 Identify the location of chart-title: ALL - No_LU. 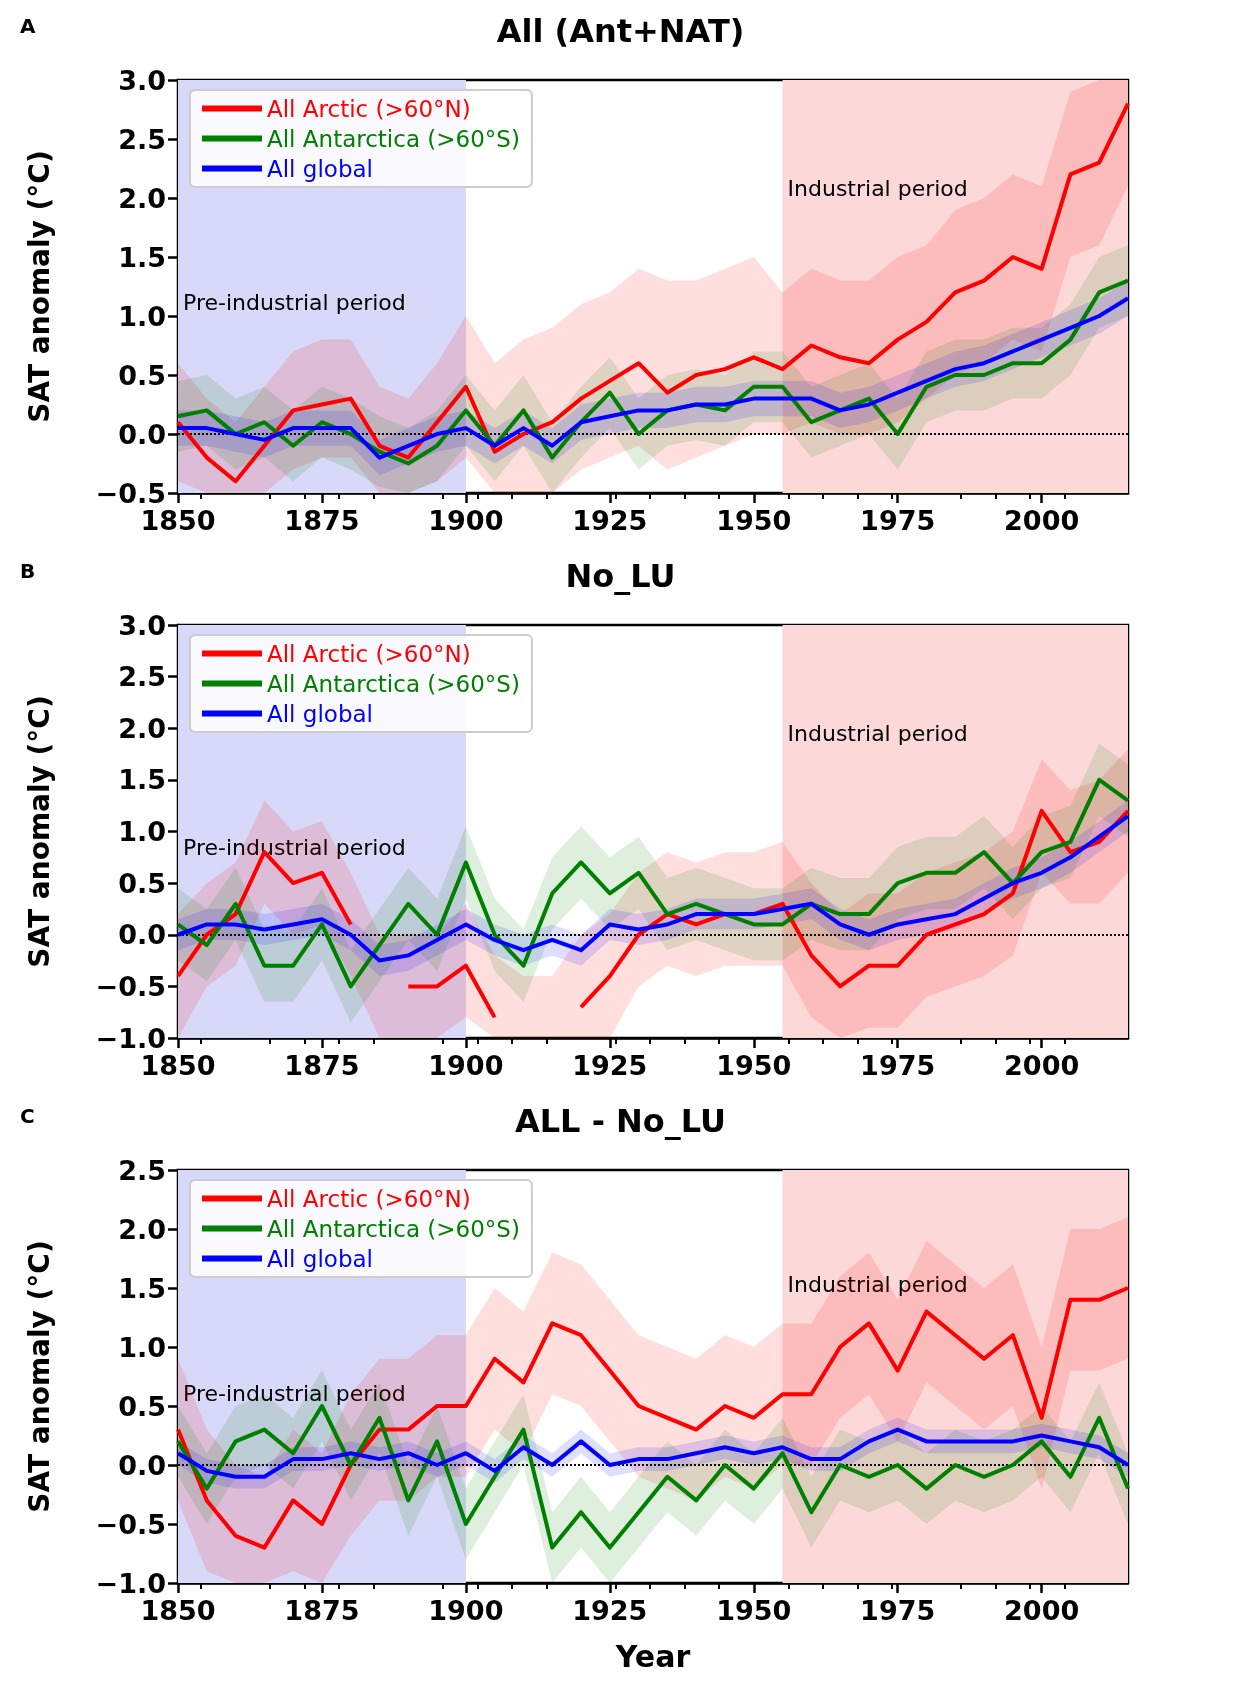
(620, 1121).